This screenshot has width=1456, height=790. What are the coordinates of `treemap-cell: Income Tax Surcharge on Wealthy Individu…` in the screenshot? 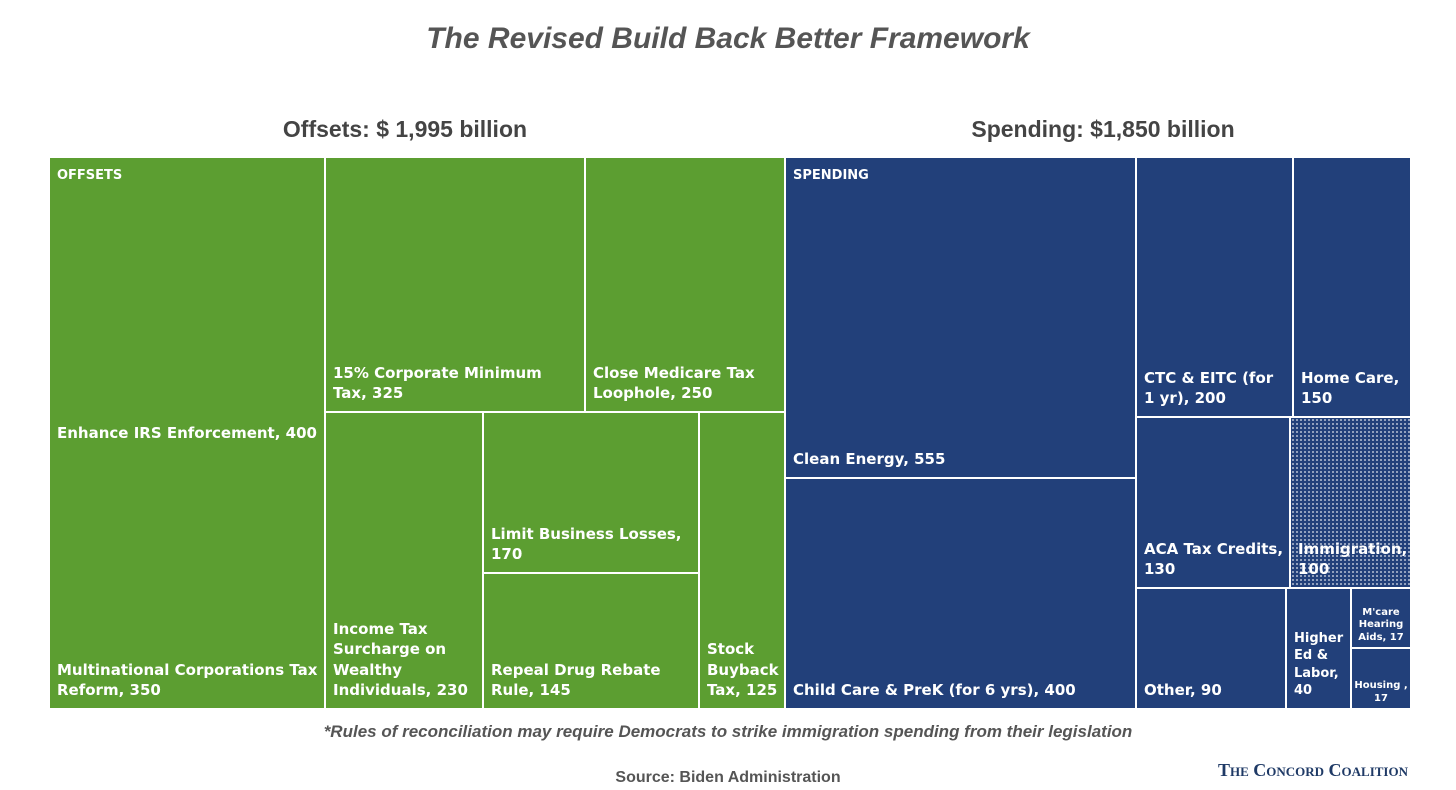 It's located at (404, 560).